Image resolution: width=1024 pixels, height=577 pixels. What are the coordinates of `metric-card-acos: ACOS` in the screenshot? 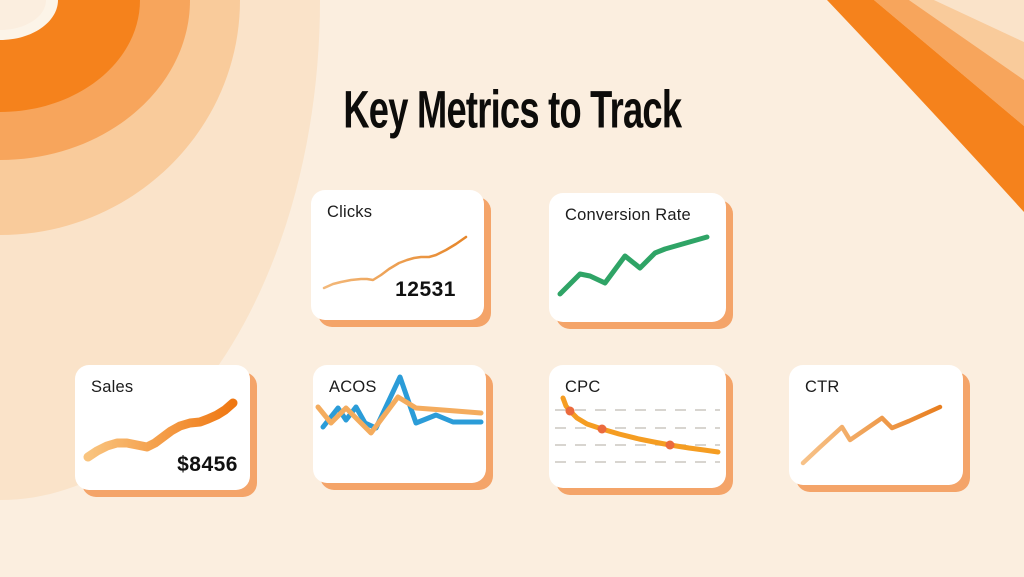 It's located at (399, 424).